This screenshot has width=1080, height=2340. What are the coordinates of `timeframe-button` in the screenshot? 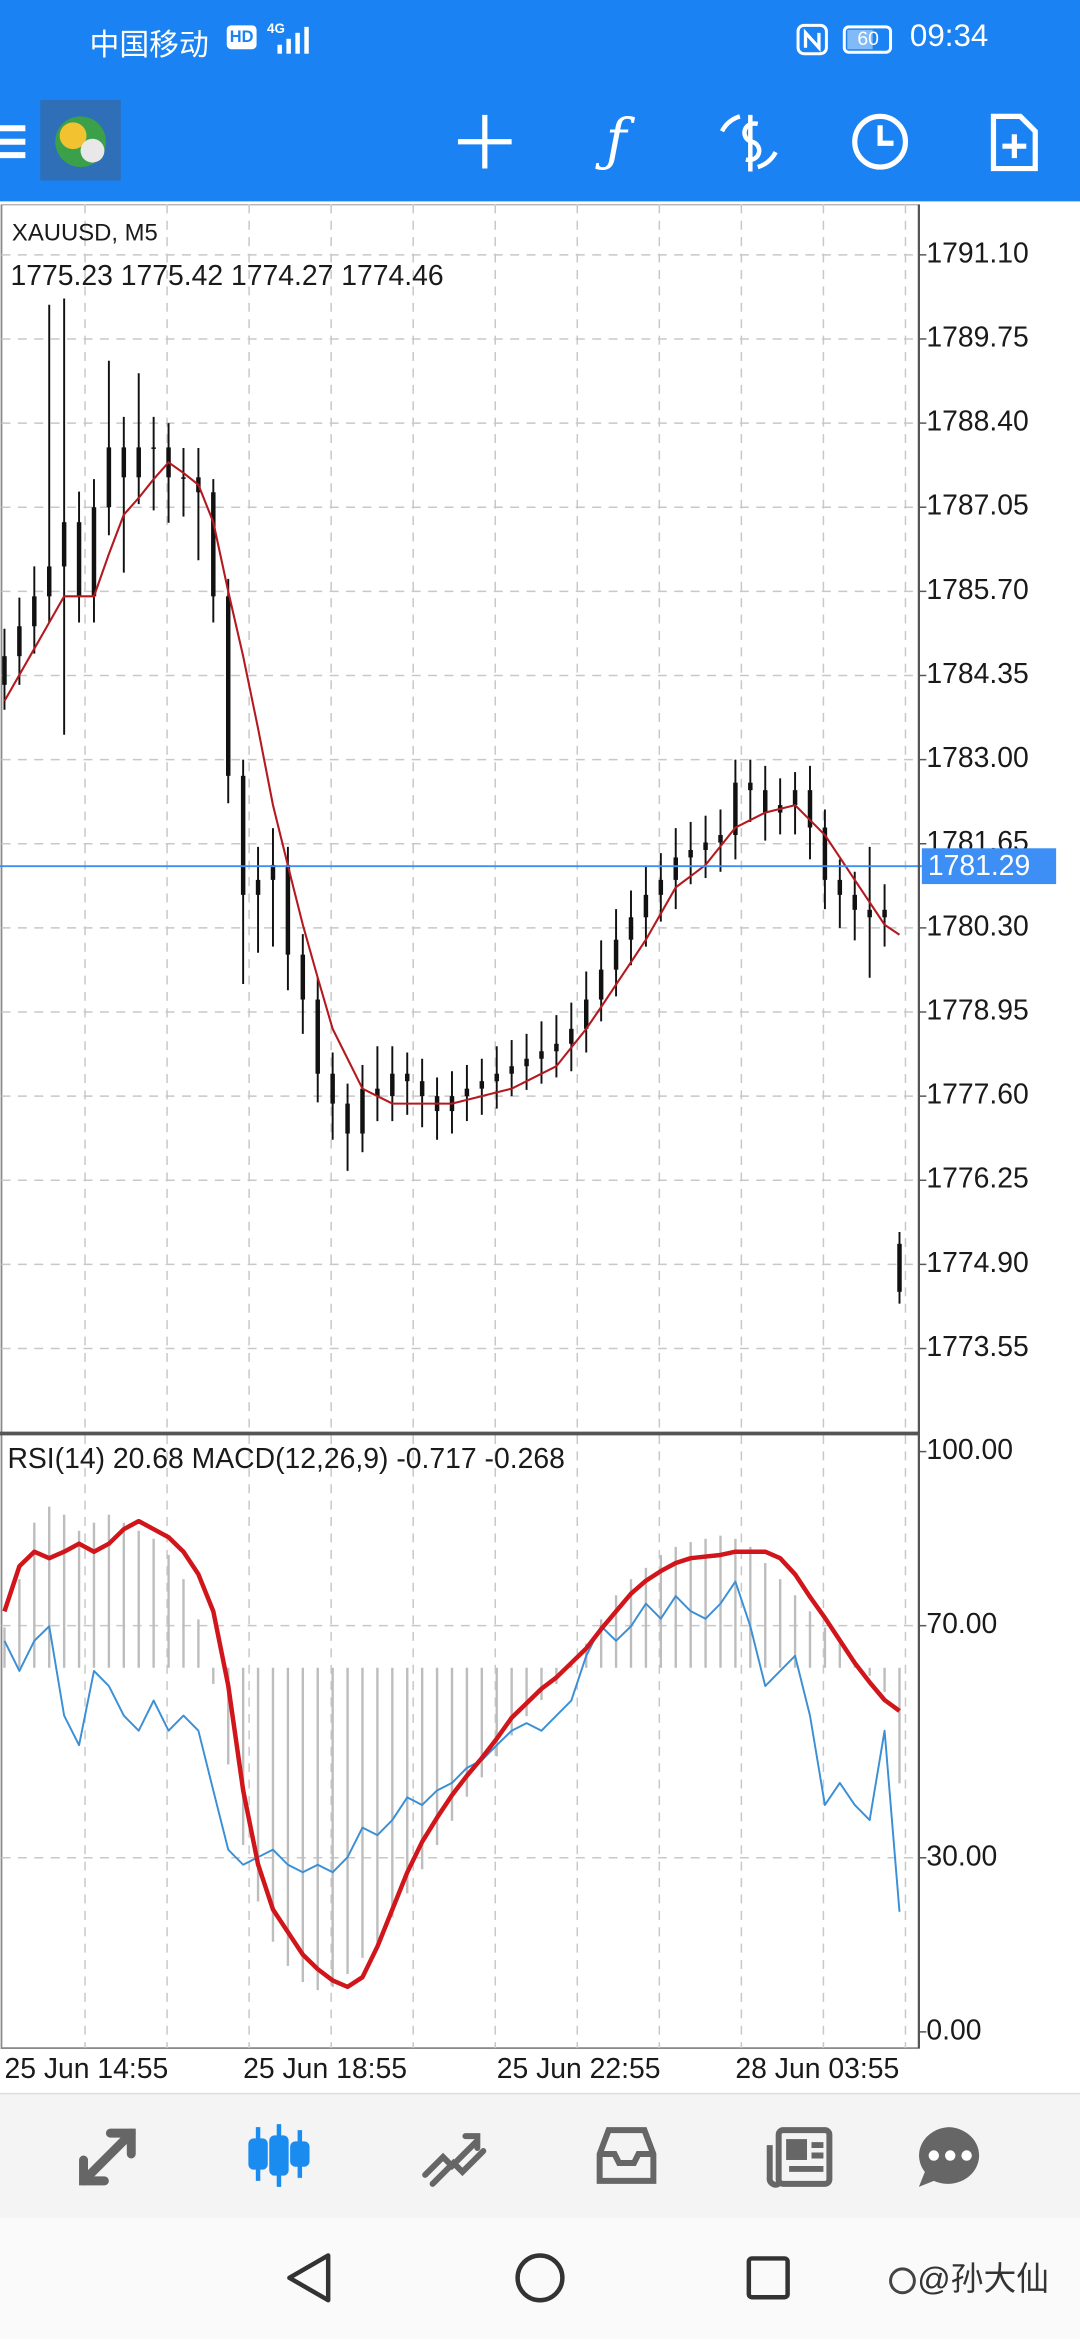 It's located at (880, 141).